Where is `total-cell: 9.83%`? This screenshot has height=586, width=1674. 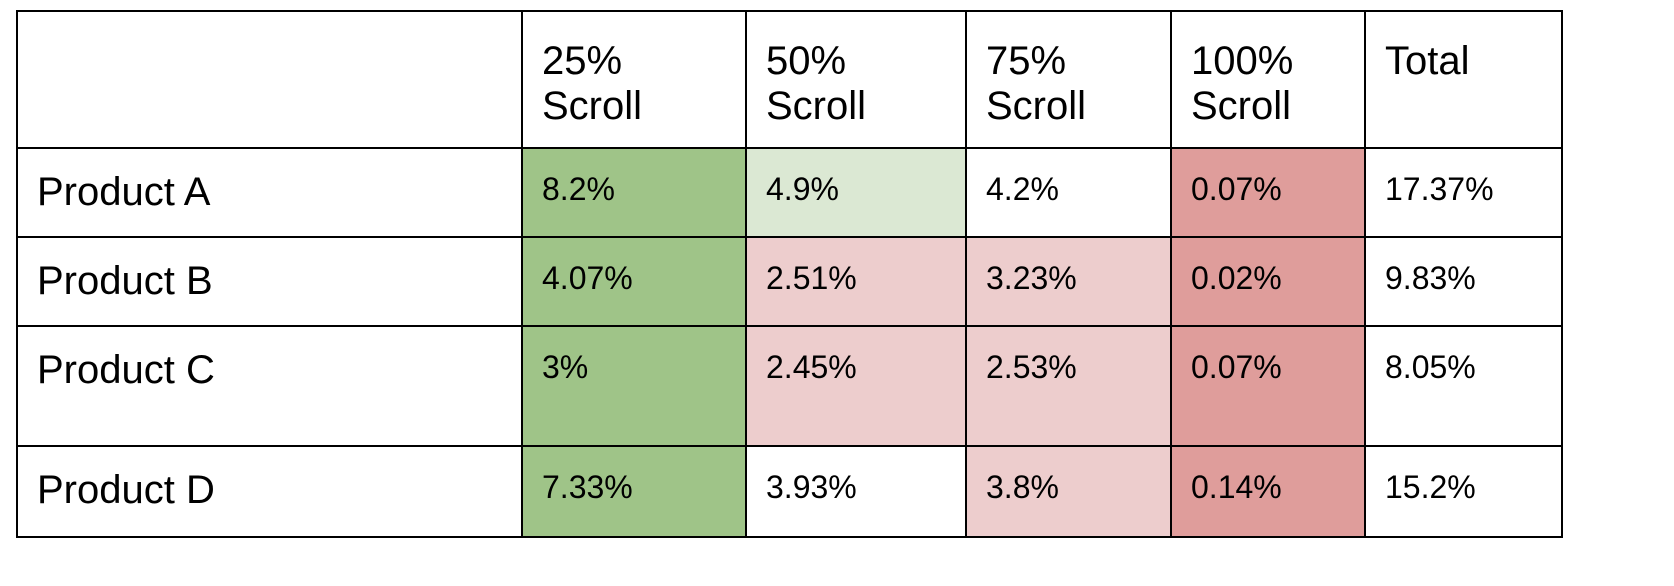 total-cell: 9.83% is located at coordinates (1463, 281).